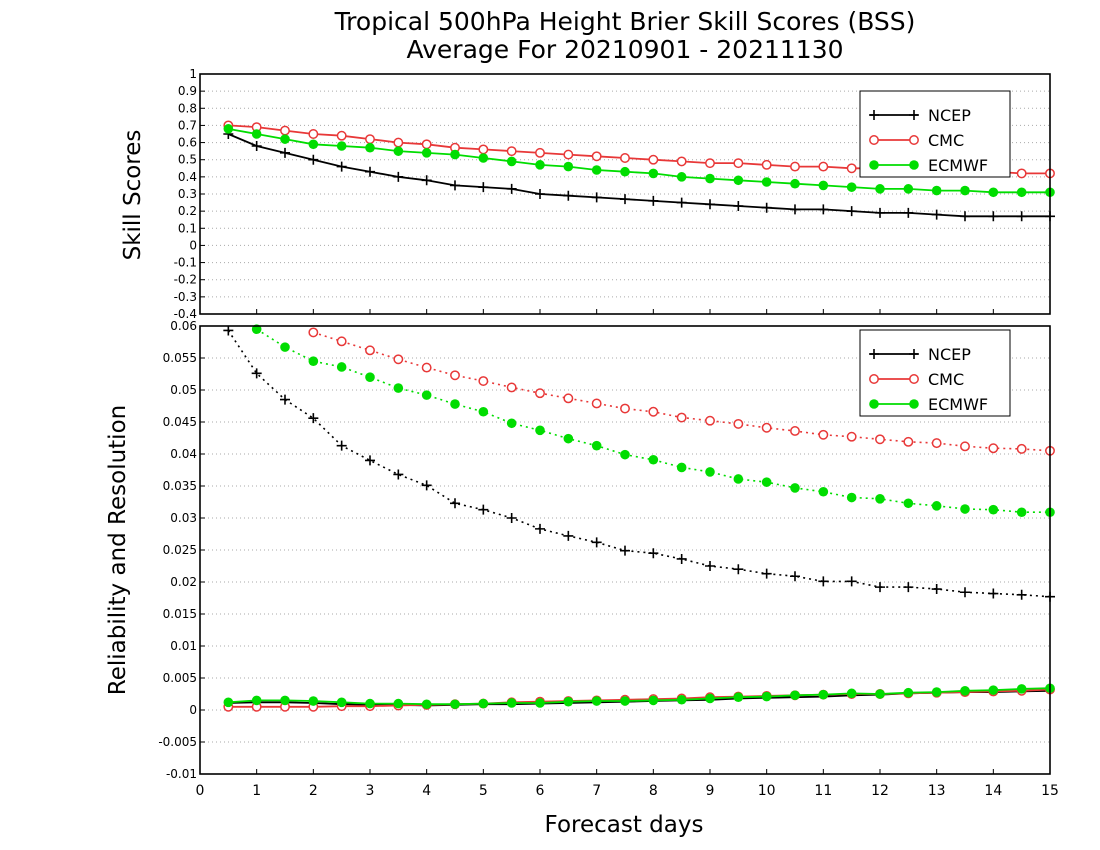 This screenshot has width=1100, height=850. What do you see at coordinates (118, 550) in the screenshot?
I see `bottom-y-axis-label: Reliability and Resolution` at bounding box center [118, 550].